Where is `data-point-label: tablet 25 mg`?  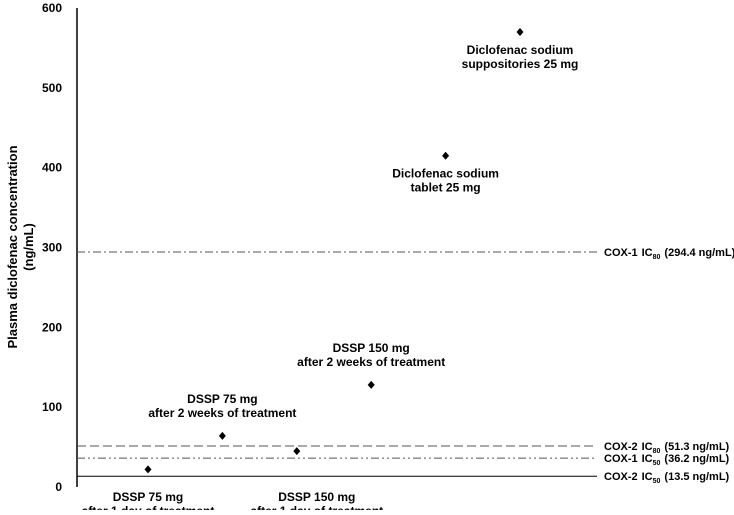 data-point-label: tablet 25 mg is located at coordinates (446, 188).